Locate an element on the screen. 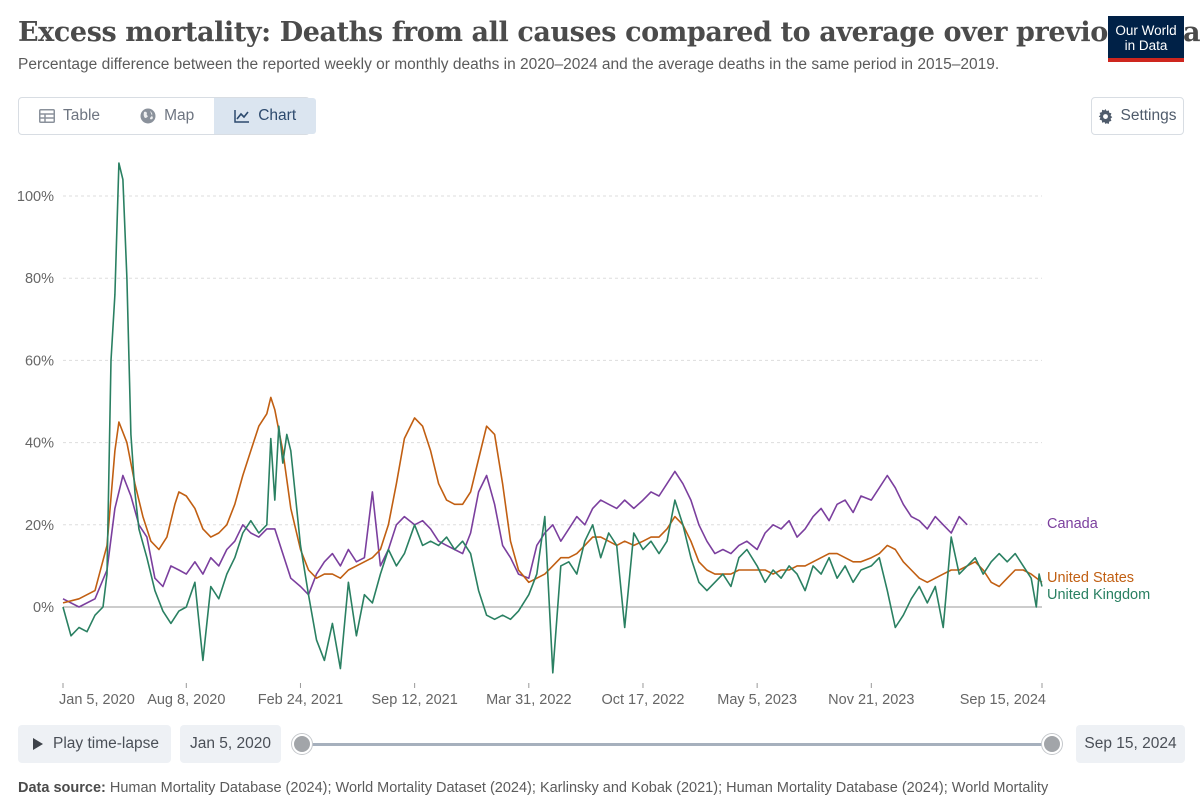 The width and height of the screenshot is (1200, 800). timeline-start-handle is located at coordinates (302, 744).